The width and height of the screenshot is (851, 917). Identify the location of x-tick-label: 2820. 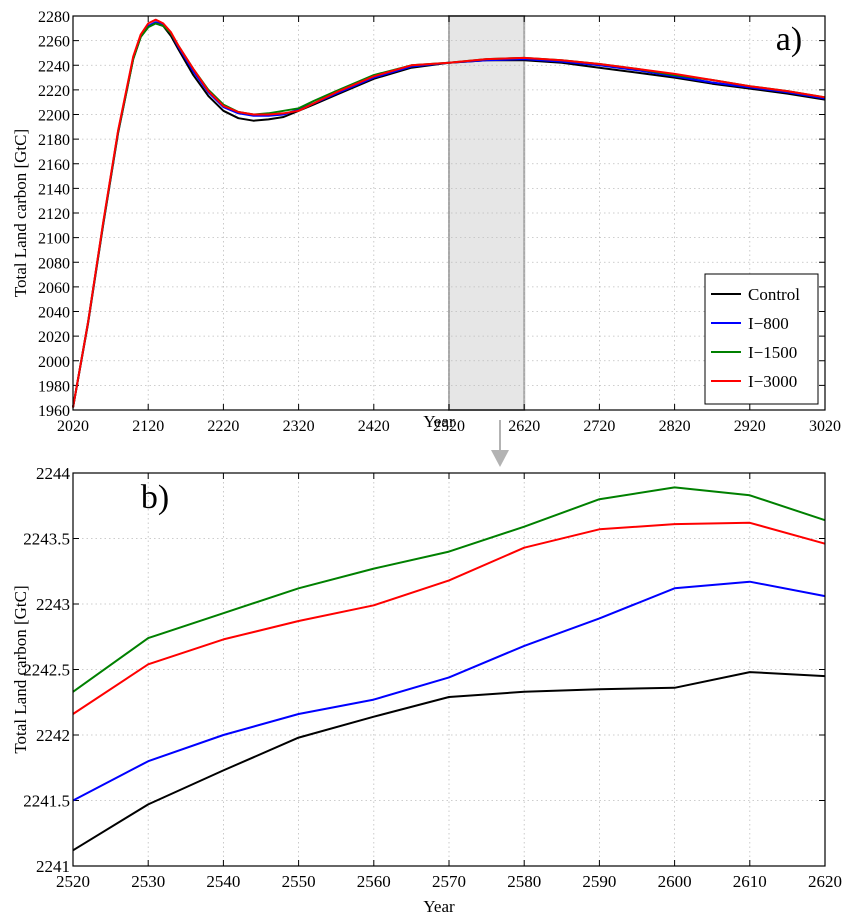
(675, 426).